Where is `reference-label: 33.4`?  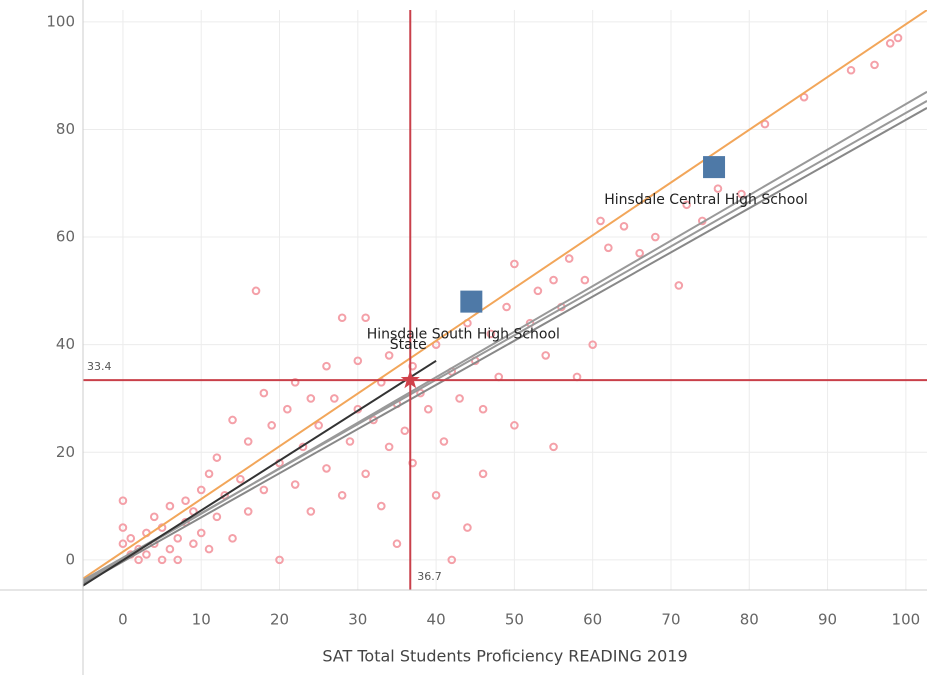
reference-label: 33.4 is located at coordinates (99, 366).